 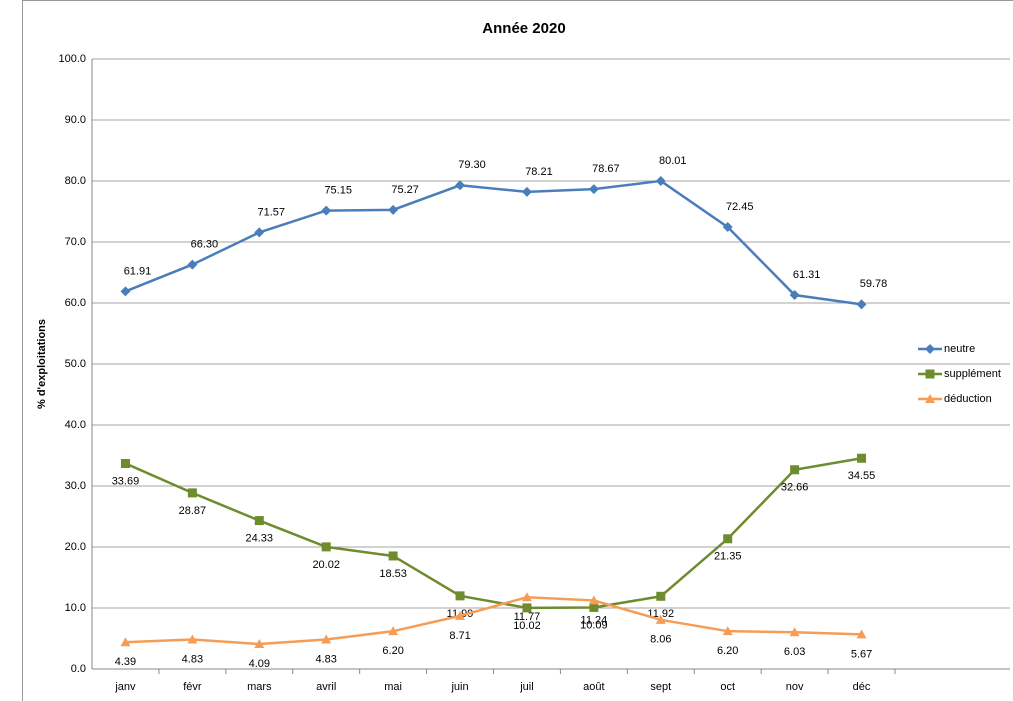 I want to click on x-tick-label: juin, so click(x=459, y=687).